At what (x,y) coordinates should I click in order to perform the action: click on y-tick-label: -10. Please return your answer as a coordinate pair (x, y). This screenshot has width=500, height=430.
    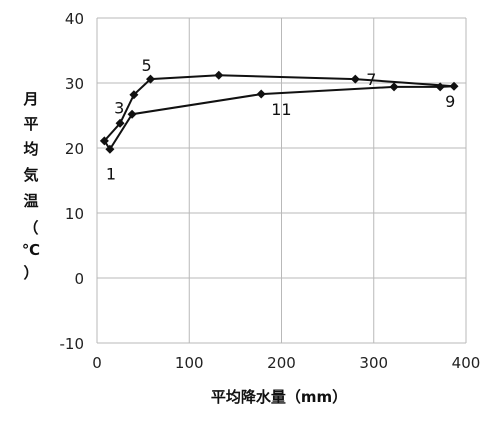
    Looking at the image, I should click on (72, 344).